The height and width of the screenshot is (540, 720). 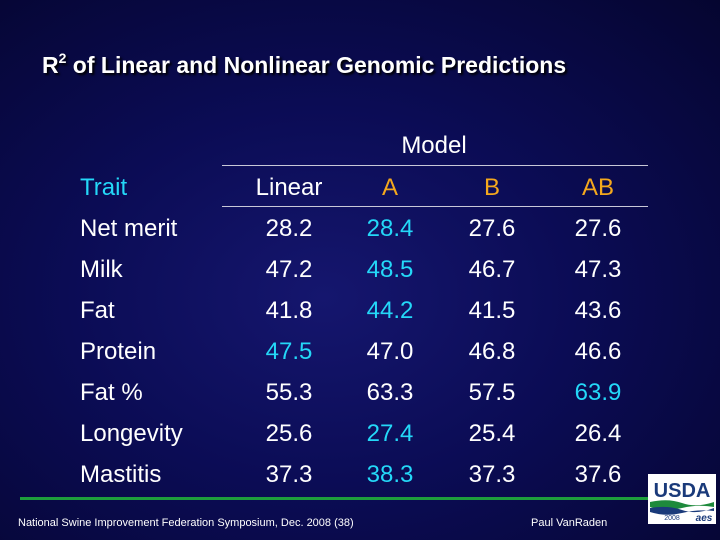 I want to click on header-ab: AB, so click(x=597, y=187).